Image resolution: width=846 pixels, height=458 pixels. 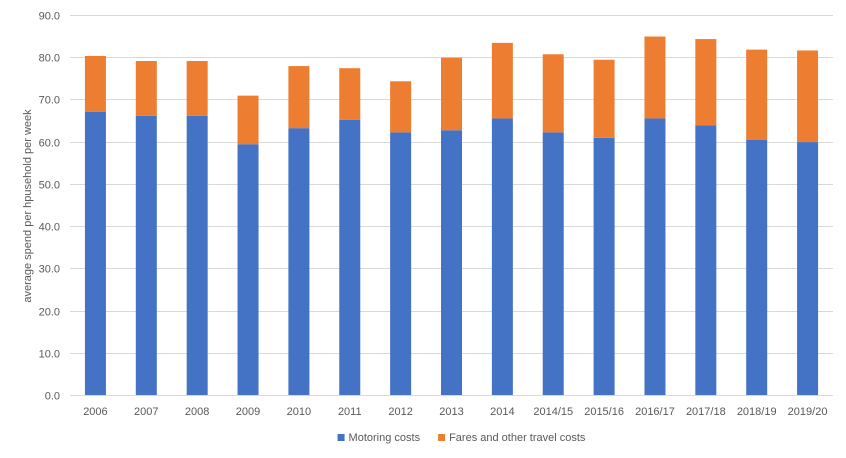 I want to click on x-tick-label: 2007, so click(x=146, y=412).